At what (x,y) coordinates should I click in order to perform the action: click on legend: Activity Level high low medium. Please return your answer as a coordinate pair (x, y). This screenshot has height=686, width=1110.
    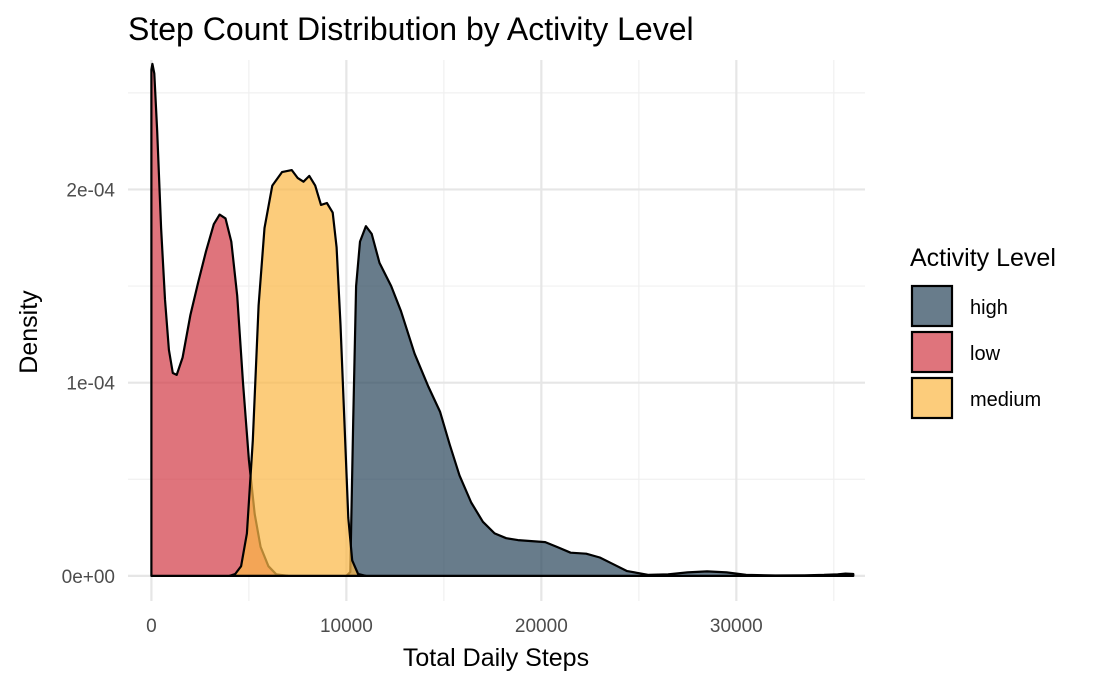
    Looking at the image, I should click on (983, 332).